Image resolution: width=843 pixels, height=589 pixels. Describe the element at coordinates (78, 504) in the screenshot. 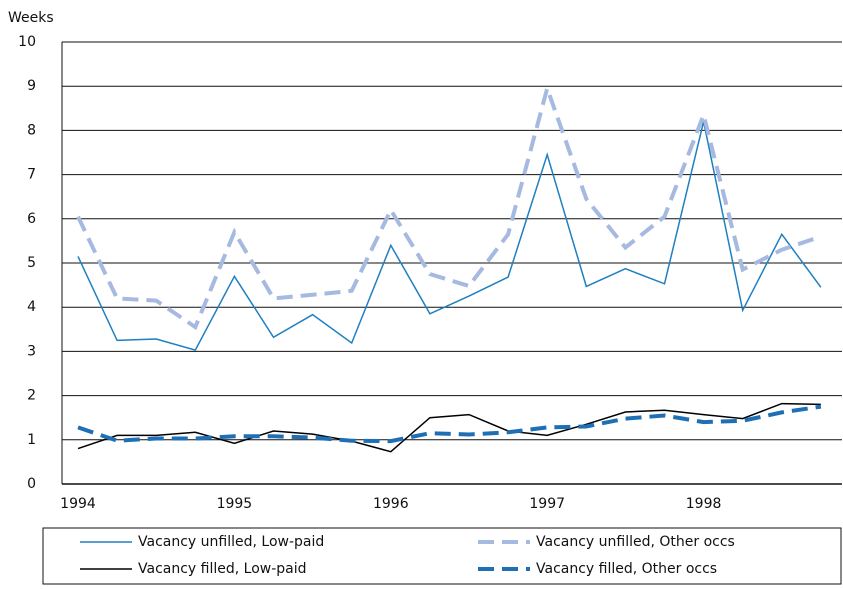

I see `x-tick-label: 1994` at that location.